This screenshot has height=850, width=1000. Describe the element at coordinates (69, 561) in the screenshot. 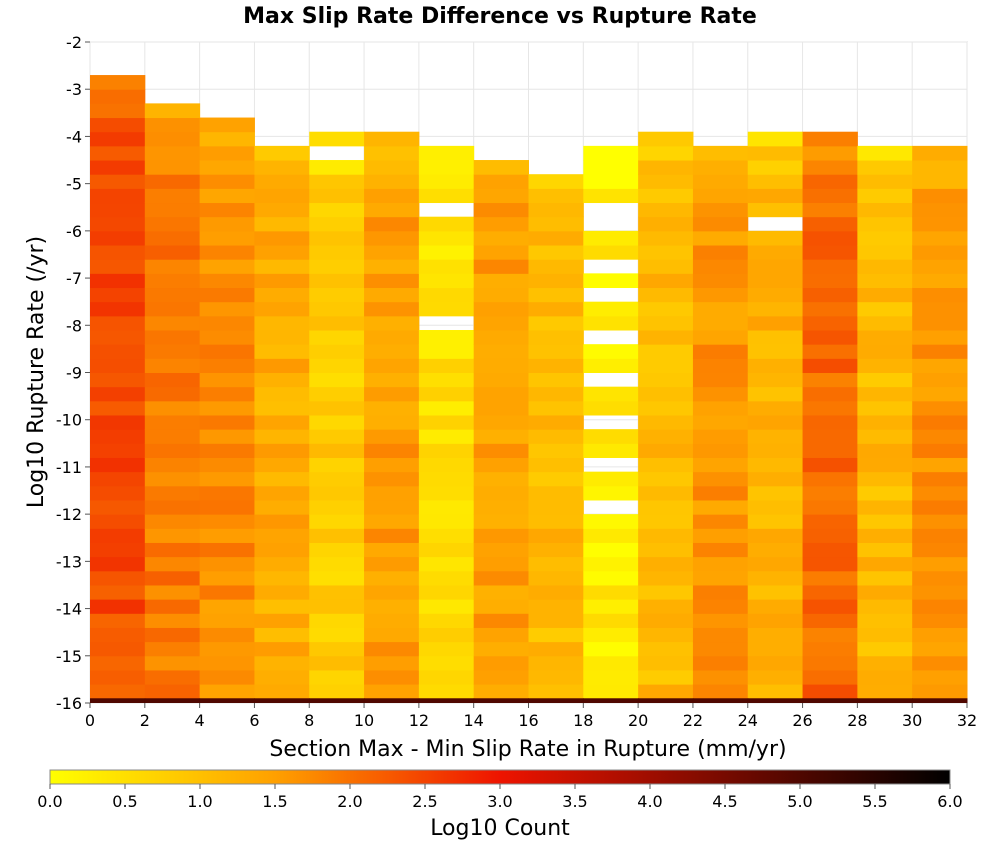

I see `y-tick-label: -13` at that location.